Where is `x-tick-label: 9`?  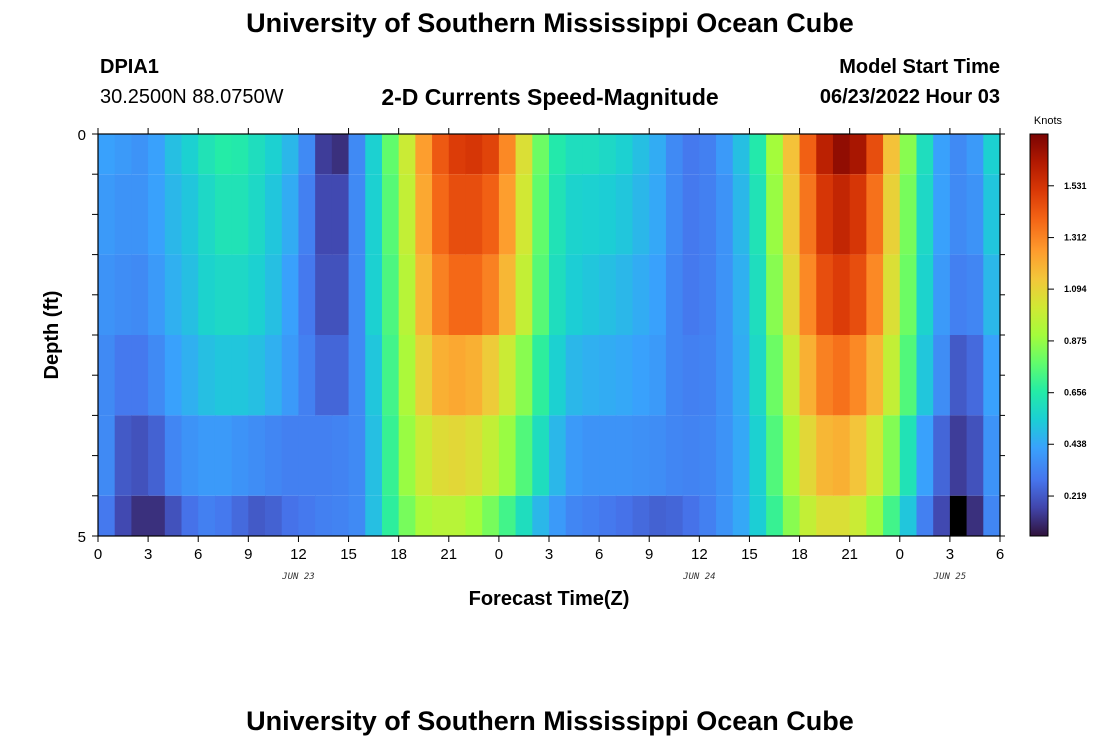 x-tick-label: 9 is located at coordinates (248, 554).